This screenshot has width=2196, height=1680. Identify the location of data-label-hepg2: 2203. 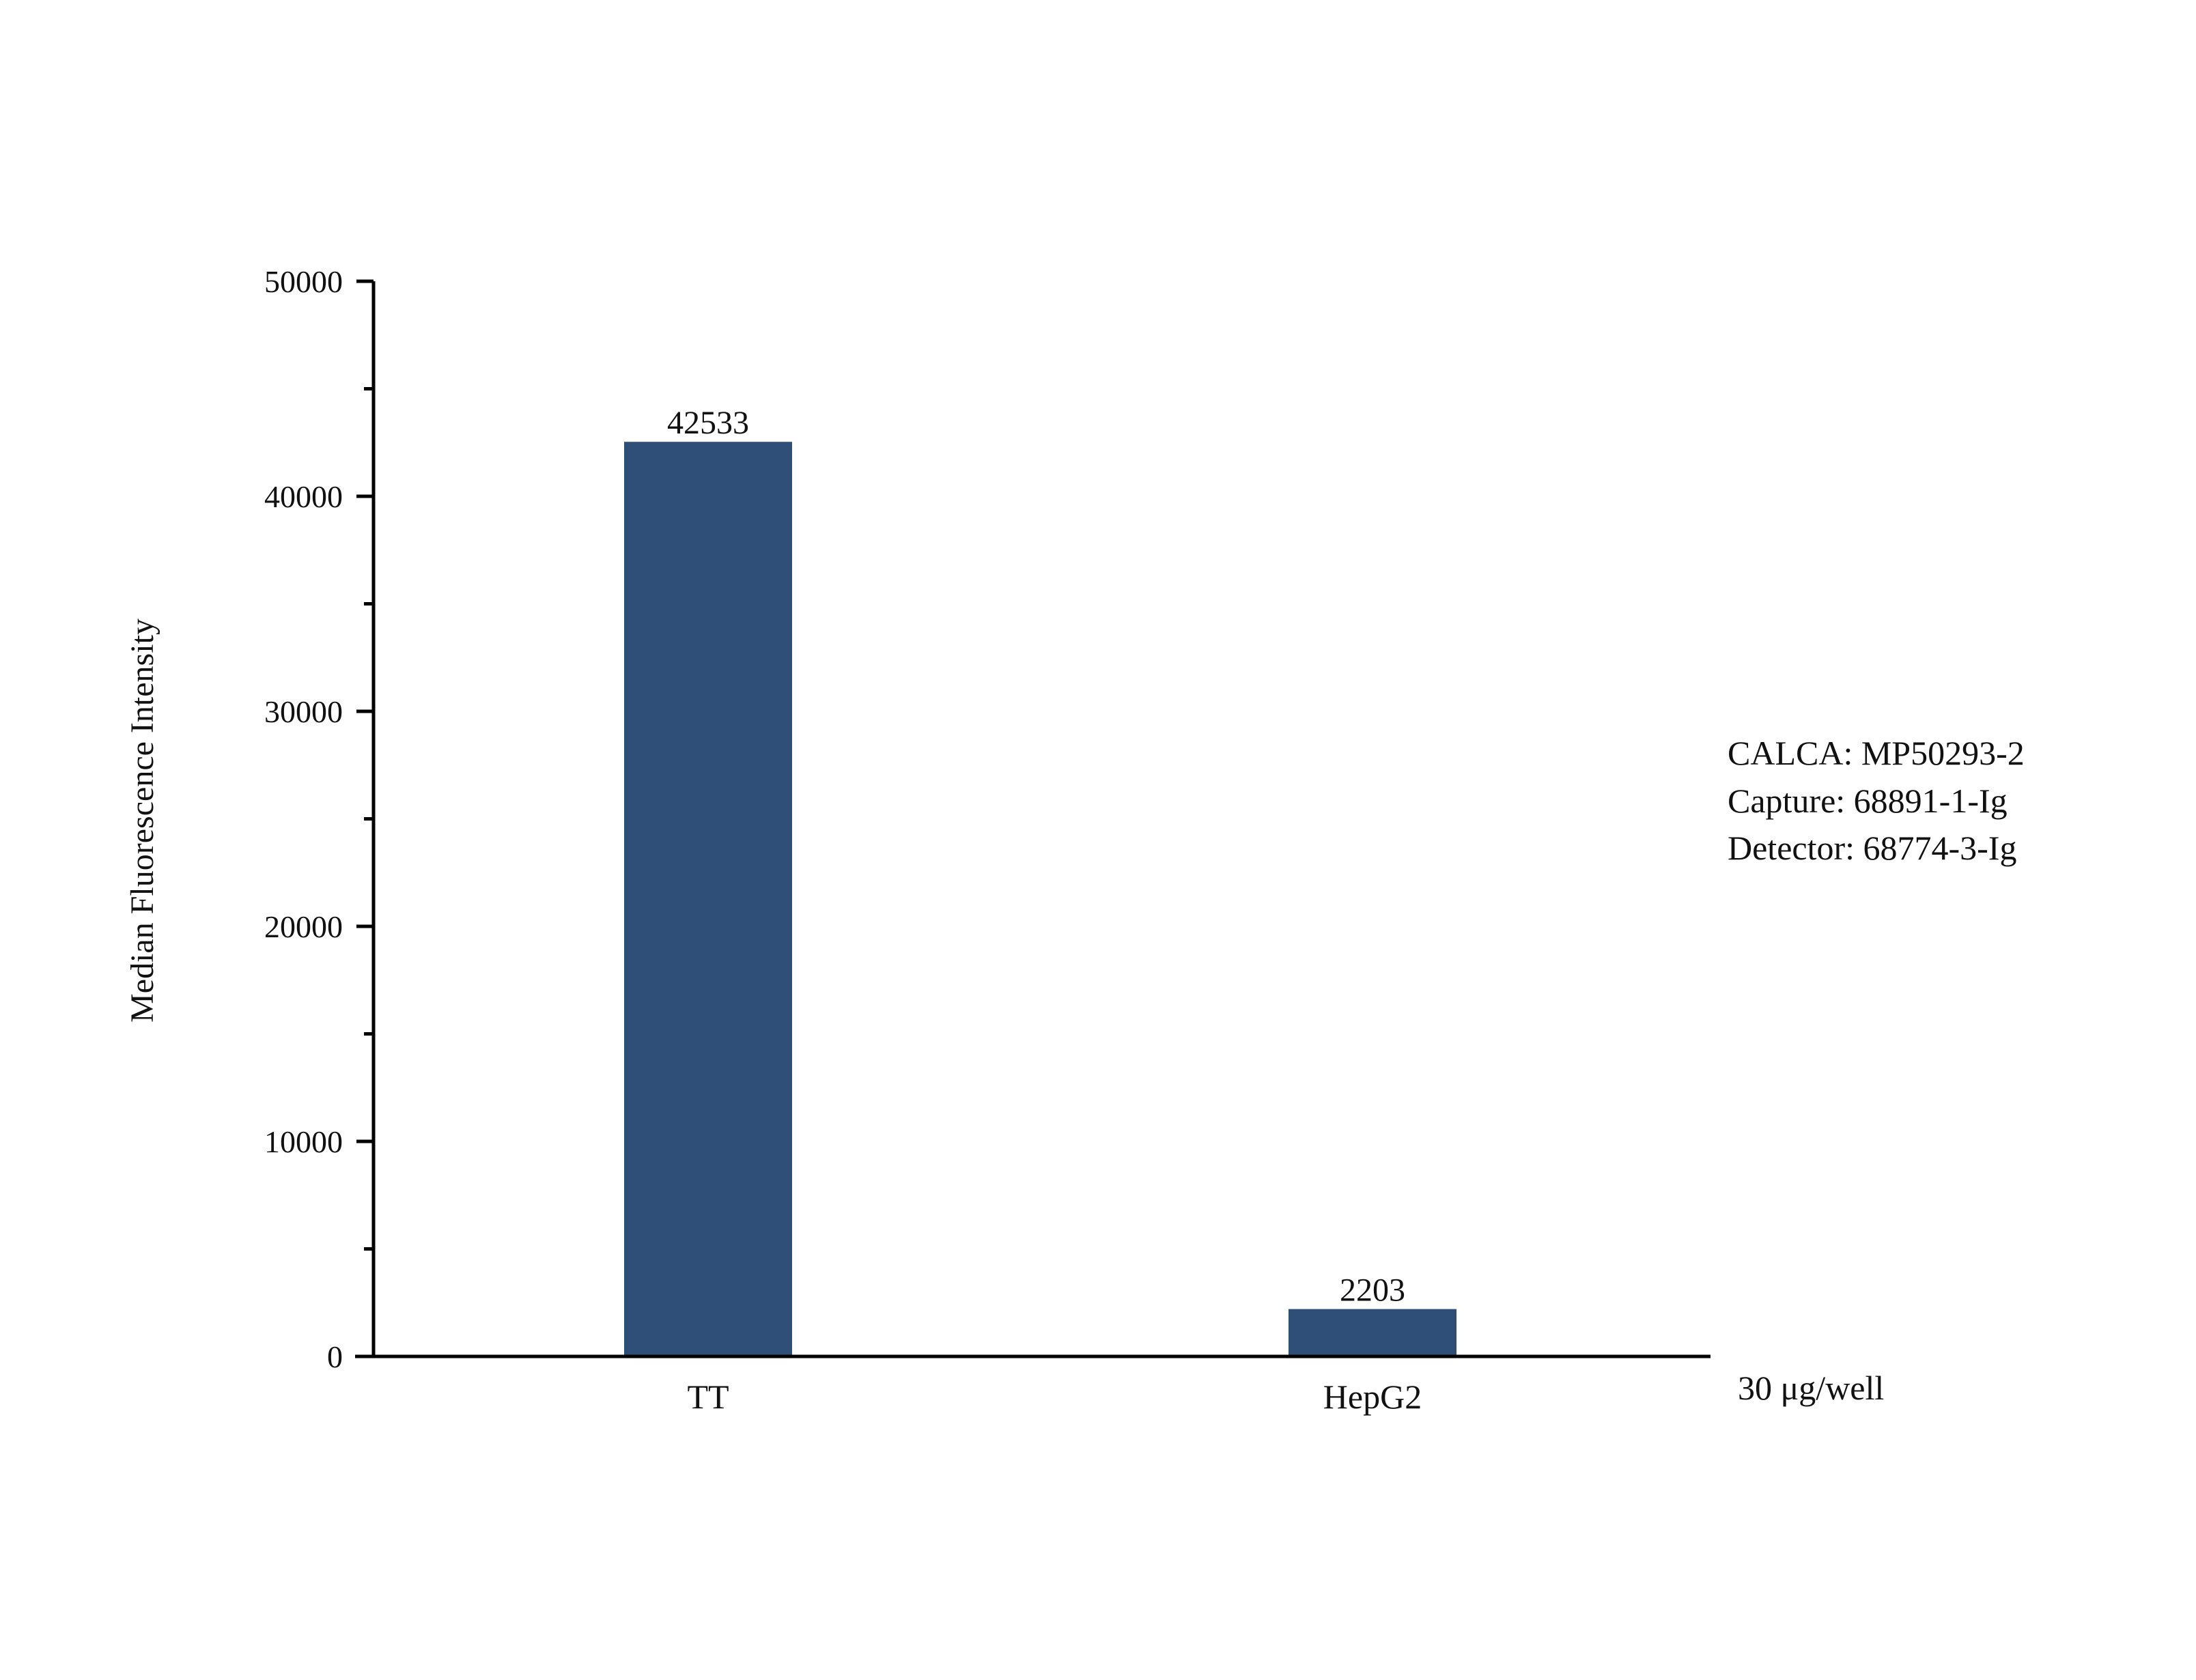
(1372, 1290).